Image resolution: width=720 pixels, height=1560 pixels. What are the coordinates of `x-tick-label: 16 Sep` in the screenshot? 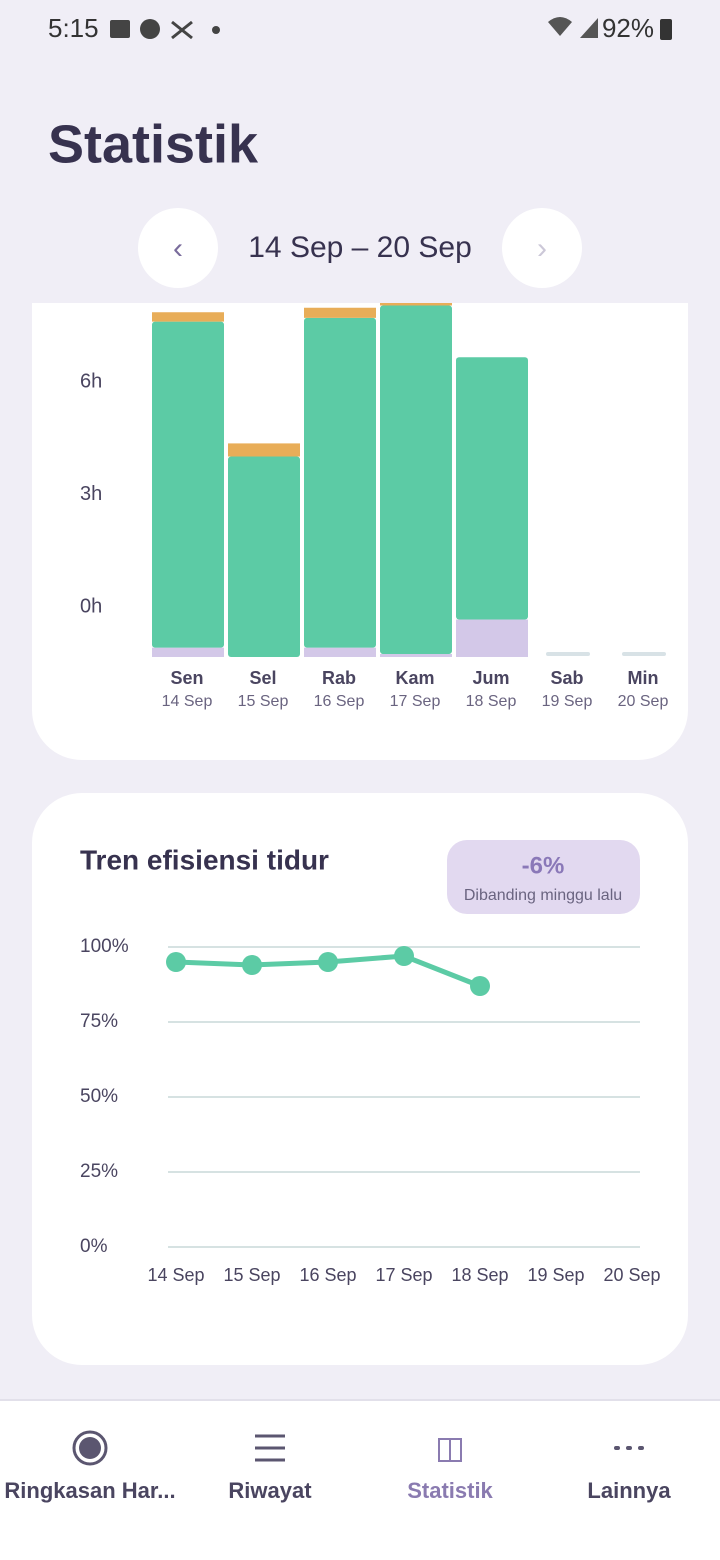 It's located at (327, 1275).